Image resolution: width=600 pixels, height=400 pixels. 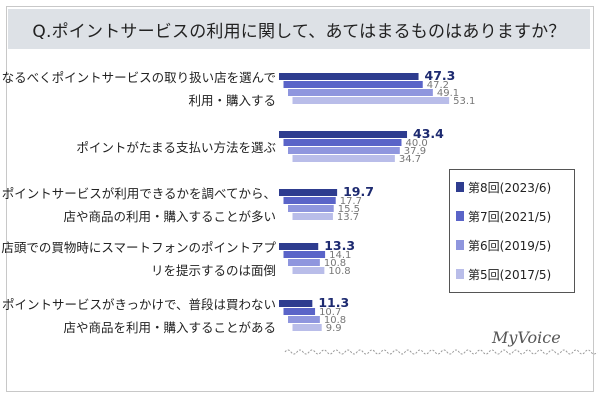 What do you see at coordinates (213, 270) in the screenshot?
I see `category-label: リを提示するのは面倒` at bounding box center [213, 270].